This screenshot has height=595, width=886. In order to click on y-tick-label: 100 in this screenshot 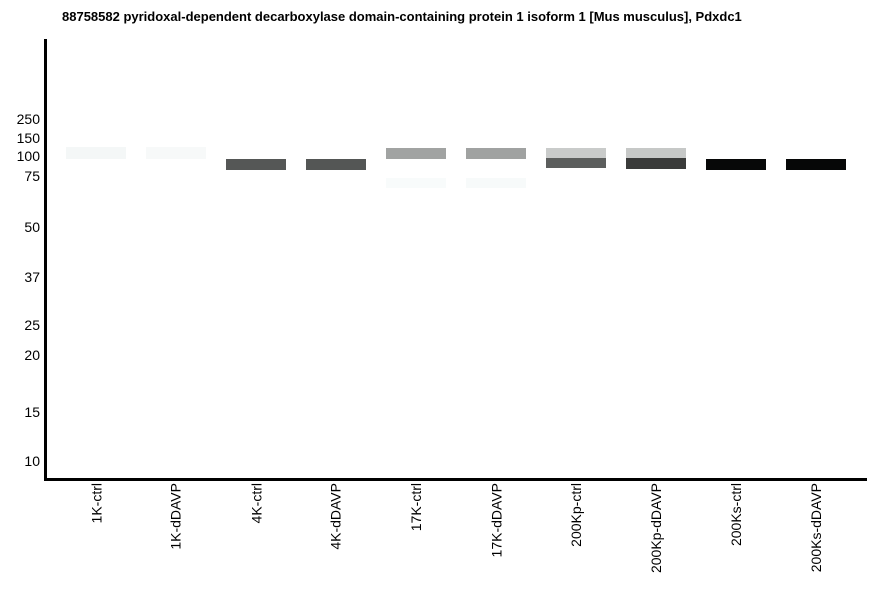, I will do `click(28, 156)`.